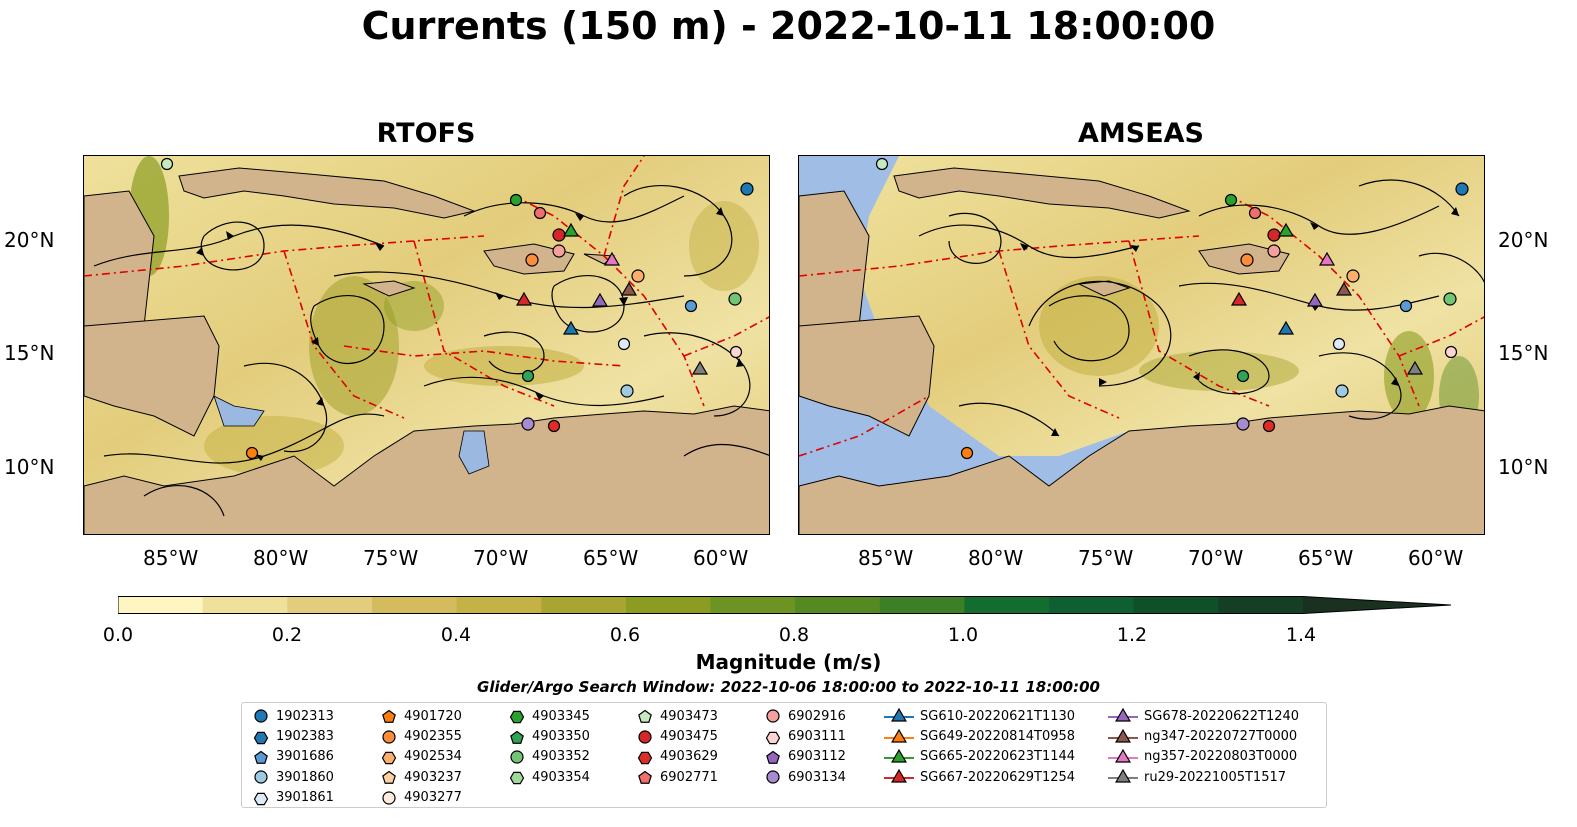 The width and height of the screenshot is (1577, 827). I want to click on legend-column: 6902916 6903111 6903112 6903134, so click(805, 747).